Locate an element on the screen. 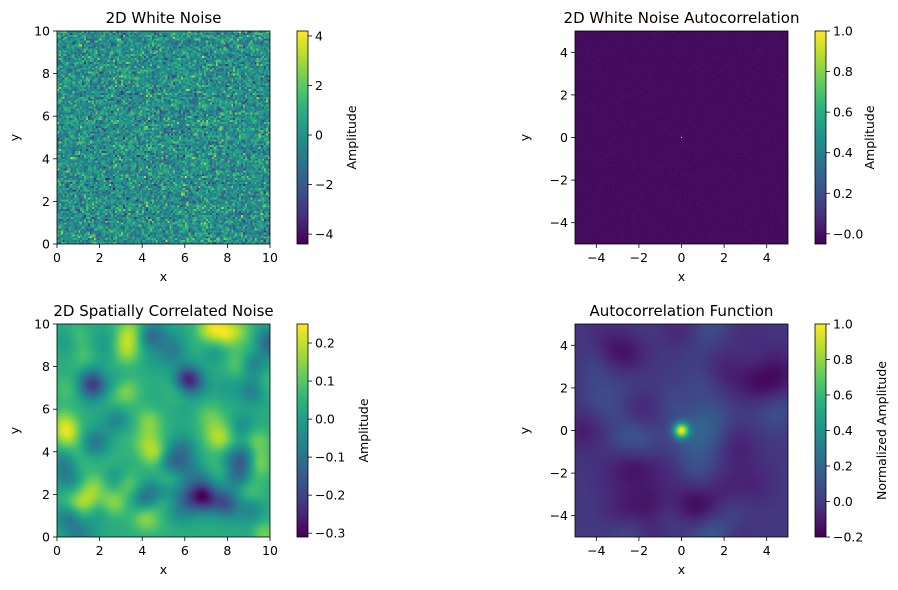 Image resolution: width=898 pixels, height=590 pixels. colorbar-tick-label: −0.3 is located at coordinates (330, 533).